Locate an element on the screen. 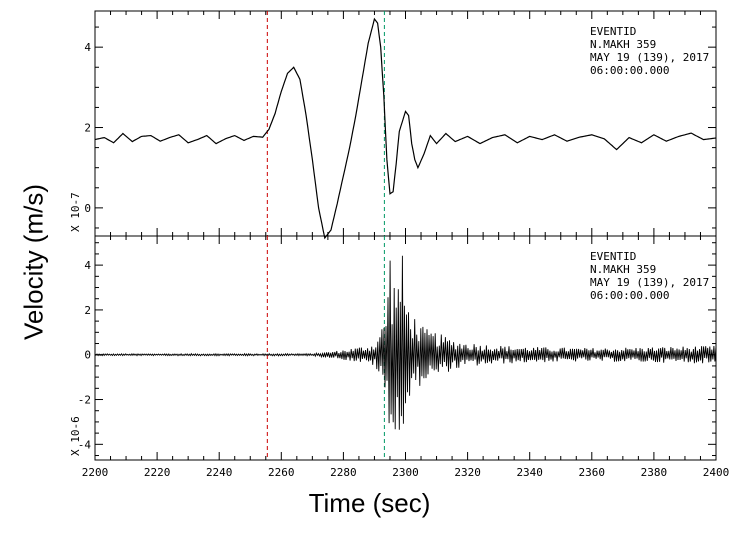  y-tick-label: -4 is located at coordinates (85, 444).